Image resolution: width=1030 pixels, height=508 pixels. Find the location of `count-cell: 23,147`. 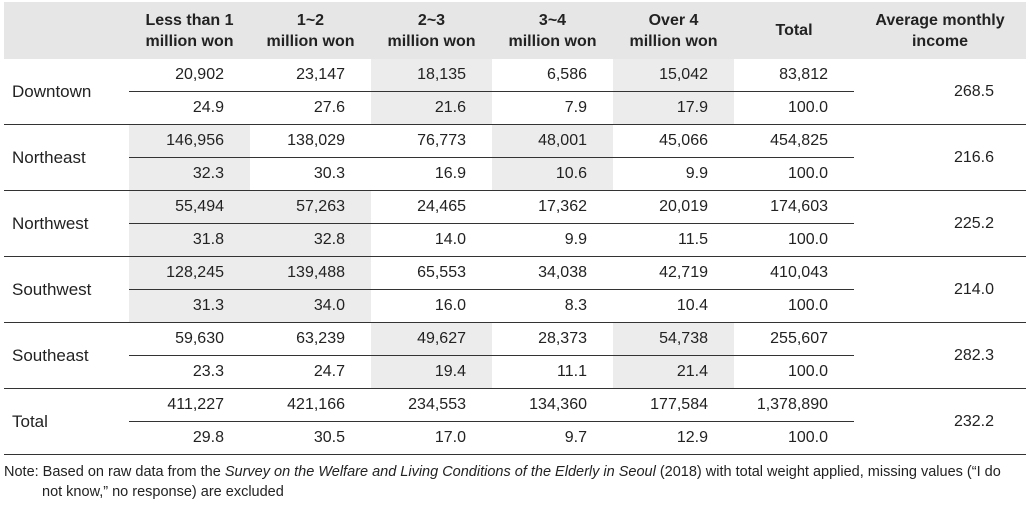

count-cell: 23,147 is located at coordinates (310, 75).